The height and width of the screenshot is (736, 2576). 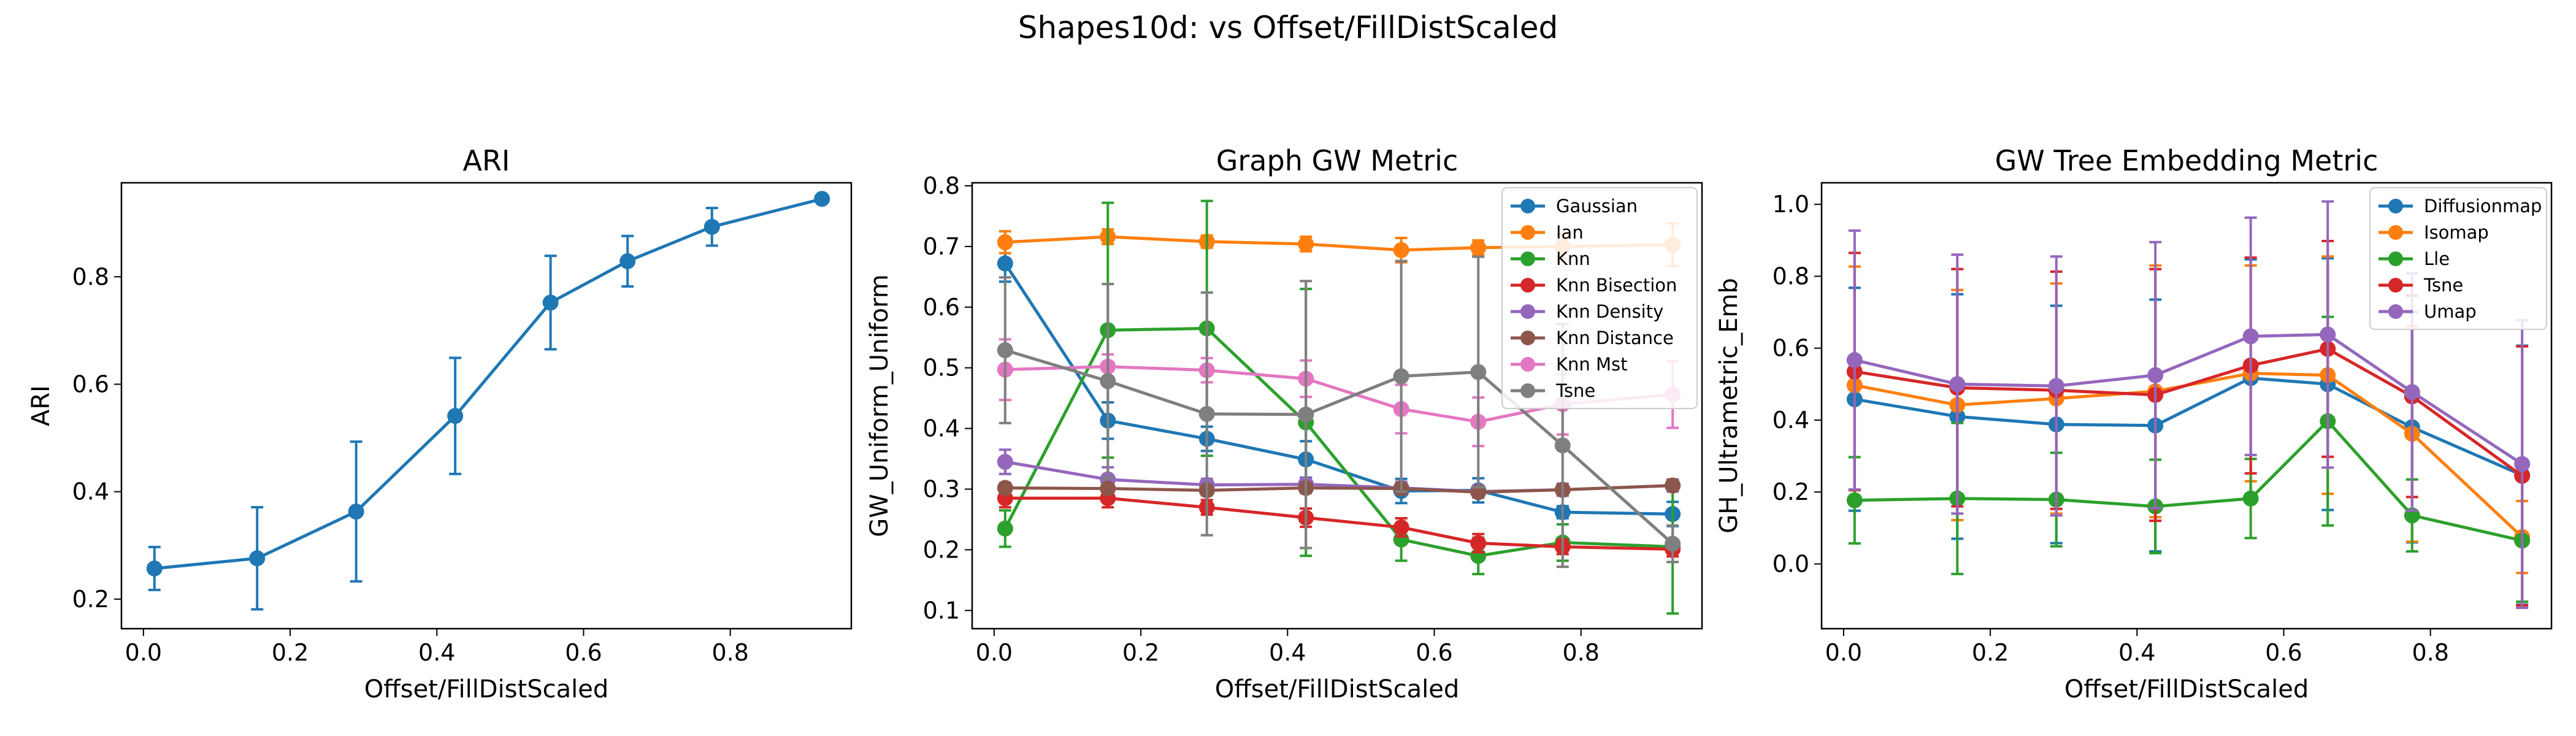 I want to click on legend-label: Diffusionmap, so click(x=2483, y=206).